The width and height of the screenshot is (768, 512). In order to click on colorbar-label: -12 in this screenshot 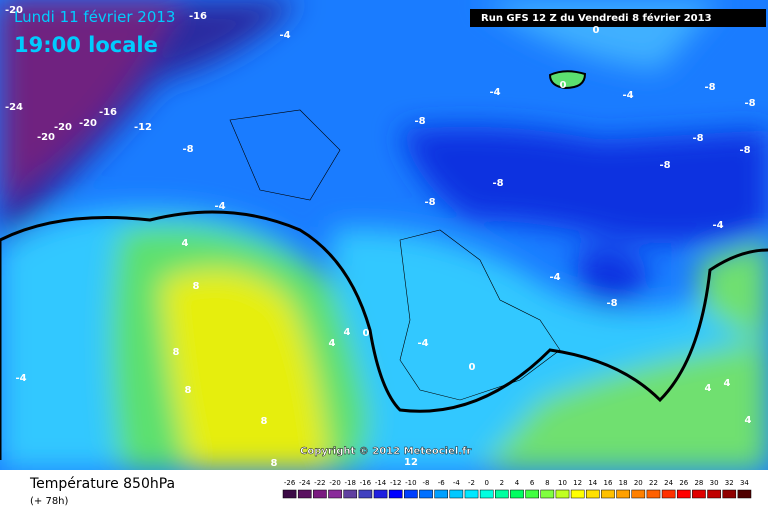, I will do `click(395, 483)`.